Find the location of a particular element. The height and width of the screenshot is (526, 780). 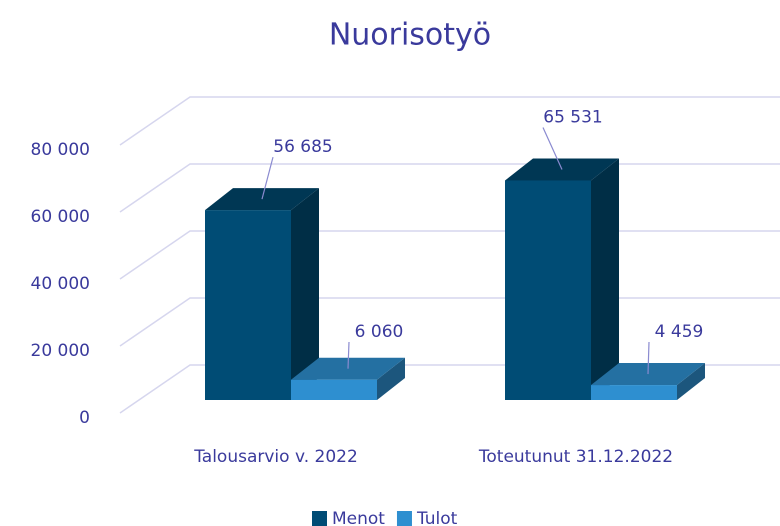

y-tick-label: 20 000 is located at coordinates (60, 351).